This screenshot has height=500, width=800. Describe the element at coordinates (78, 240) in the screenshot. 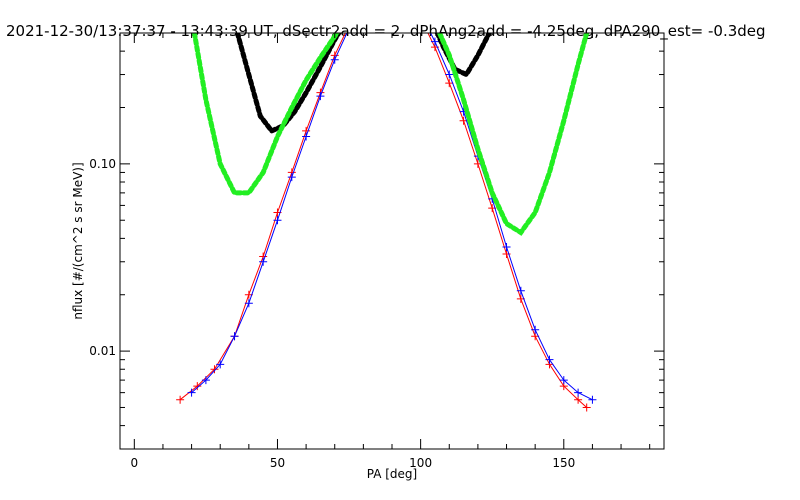

I see `y-axis-label: nflux [#/(cm^2 s sr MeV)]` at that location.